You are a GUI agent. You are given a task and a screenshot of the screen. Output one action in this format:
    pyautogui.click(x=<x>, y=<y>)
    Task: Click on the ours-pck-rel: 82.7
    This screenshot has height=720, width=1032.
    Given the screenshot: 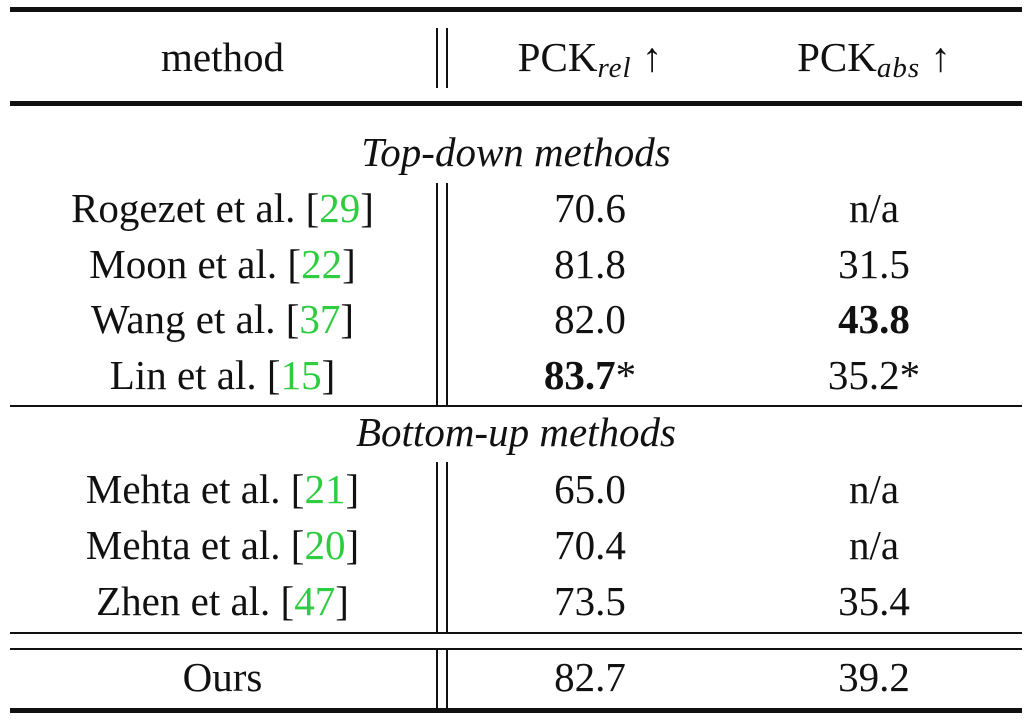 What is the action you would take?
    pyautogui.click(x=590, y=677)
    